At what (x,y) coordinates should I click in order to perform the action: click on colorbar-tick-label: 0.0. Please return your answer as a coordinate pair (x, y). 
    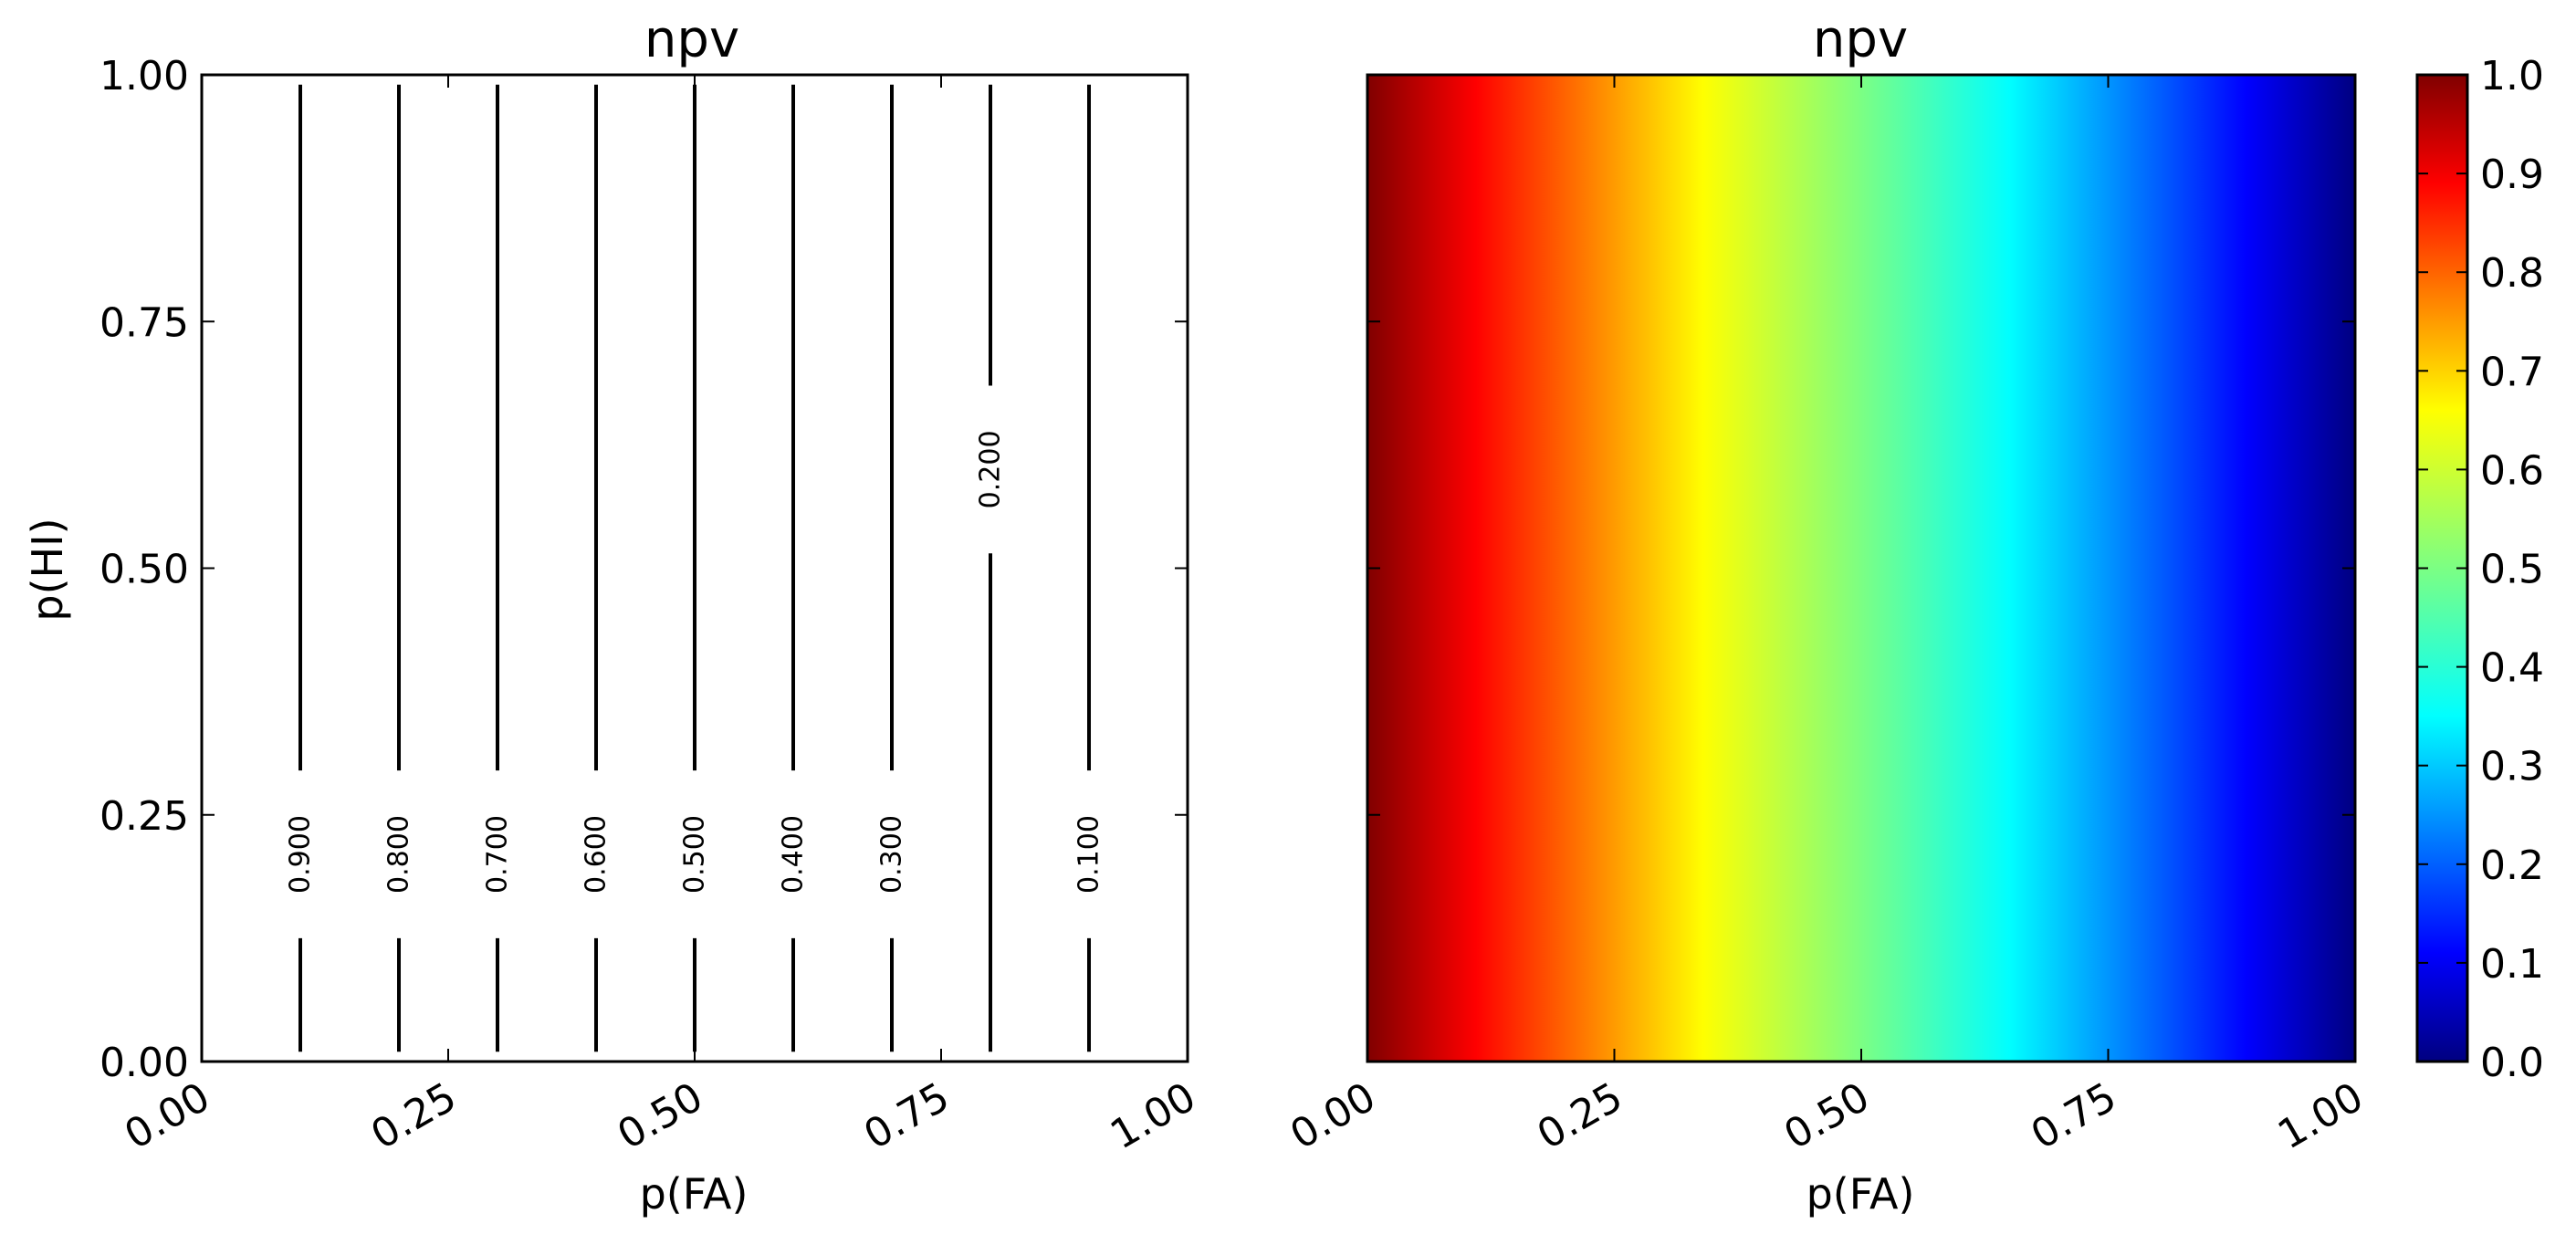
    Looking at the image, I should click on (2512, 1063).